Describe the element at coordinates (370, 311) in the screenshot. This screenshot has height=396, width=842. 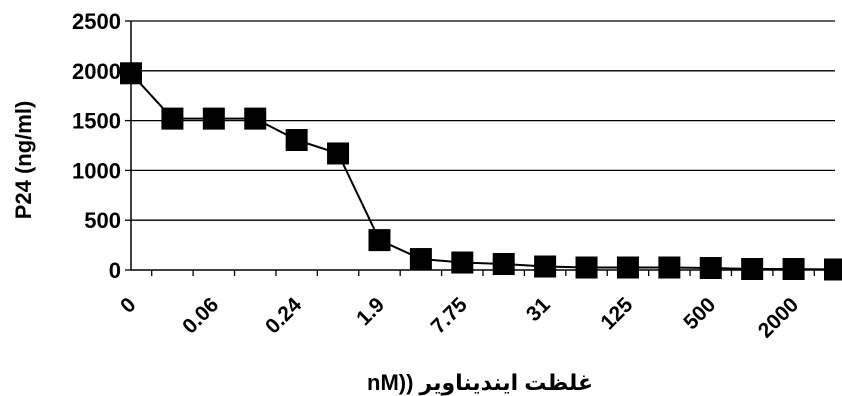
I see `x-tick-label: 1.9` at that location.